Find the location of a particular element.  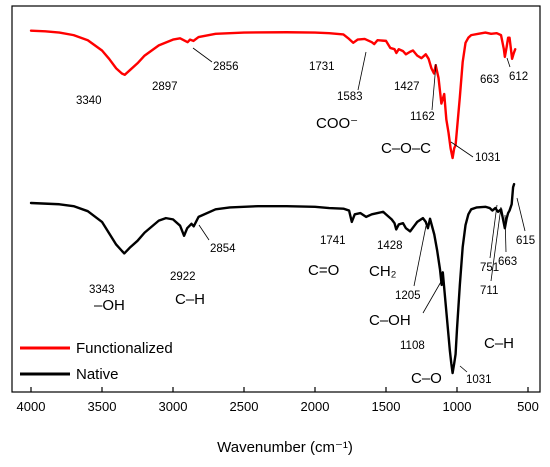

group-label-c-double-o: C=O is located at coordinates (323, 270).